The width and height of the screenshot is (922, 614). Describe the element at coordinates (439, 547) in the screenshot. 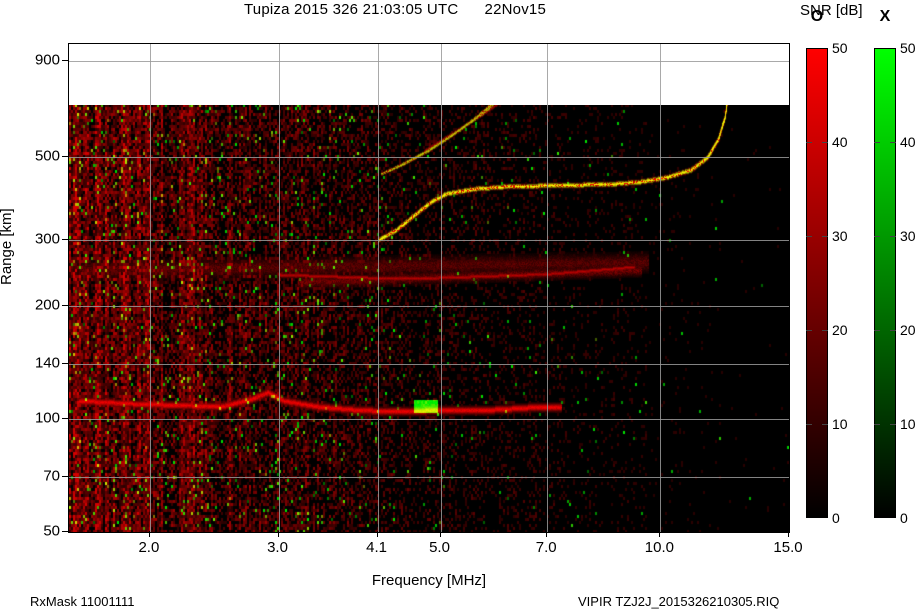

I see `x-tick-label: 5.0` at that location.